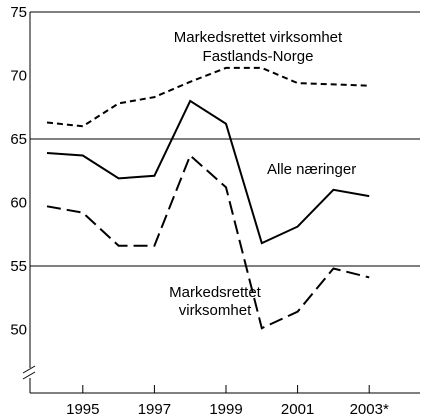 The width and height of the screenshot is (426, 420). I want to click on x-tick-label: 1997, so click(154, 409).